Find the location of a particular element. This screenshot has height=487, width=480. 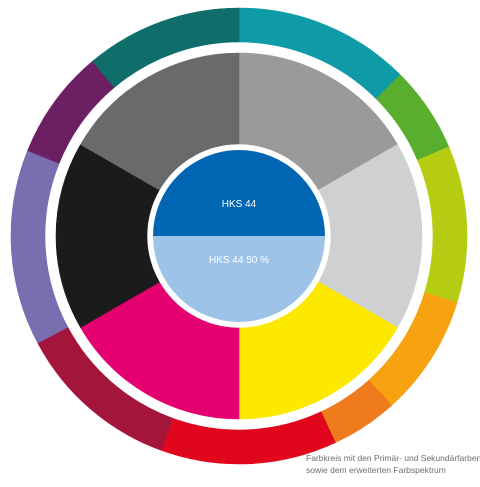

center-bottom-half is located at coordinates (239, 279).